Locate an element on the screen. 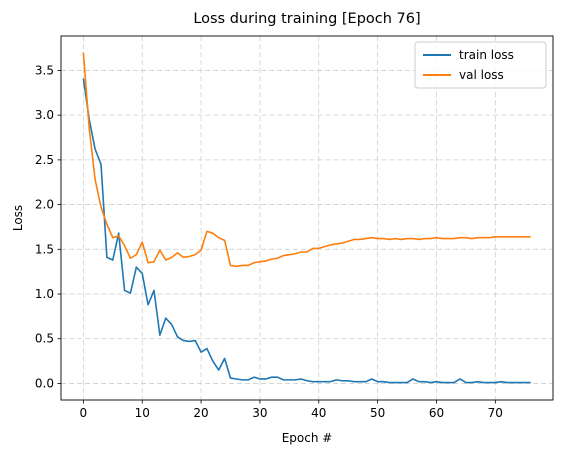 Image resolution: width=567 pixels, height=459 pixels. x-tick-label: 30 is located at coordinates (259, 413).